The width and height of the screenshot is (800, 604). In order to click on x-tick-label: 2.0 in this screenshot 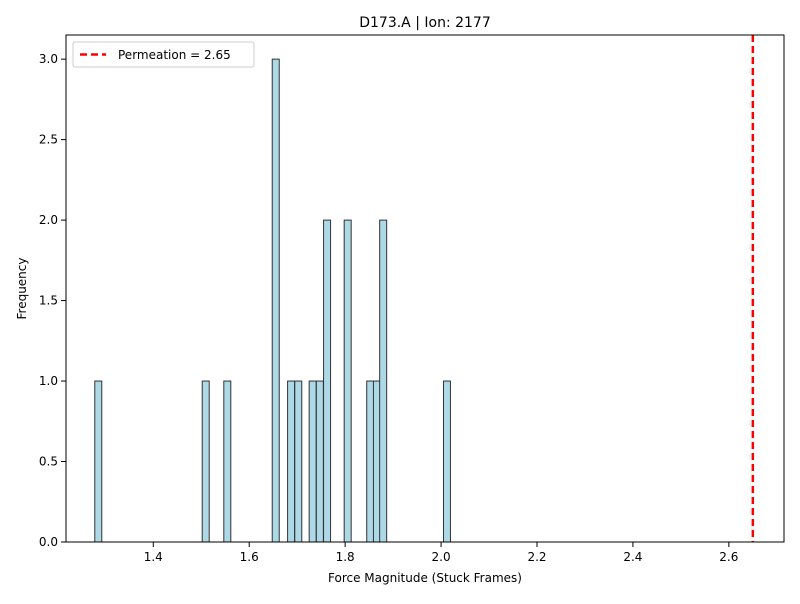, I will do `click(441, 557)`.